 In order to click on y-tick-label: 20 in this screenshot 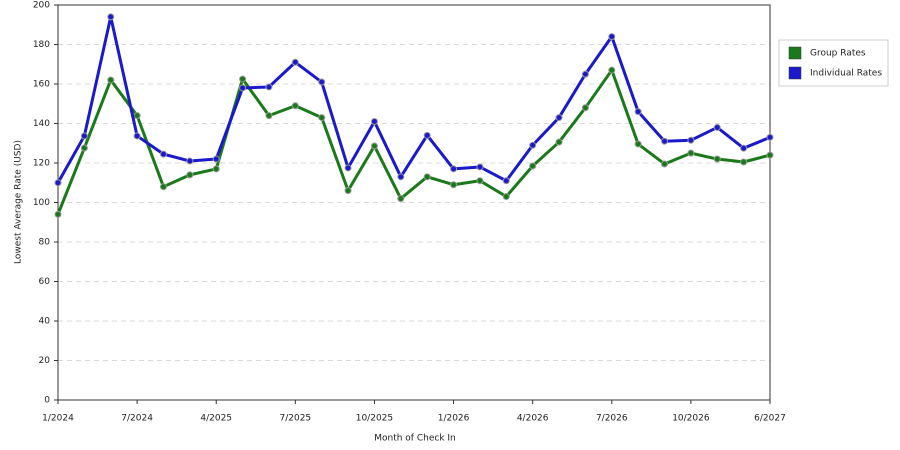, I will do `click(45, 361)`.